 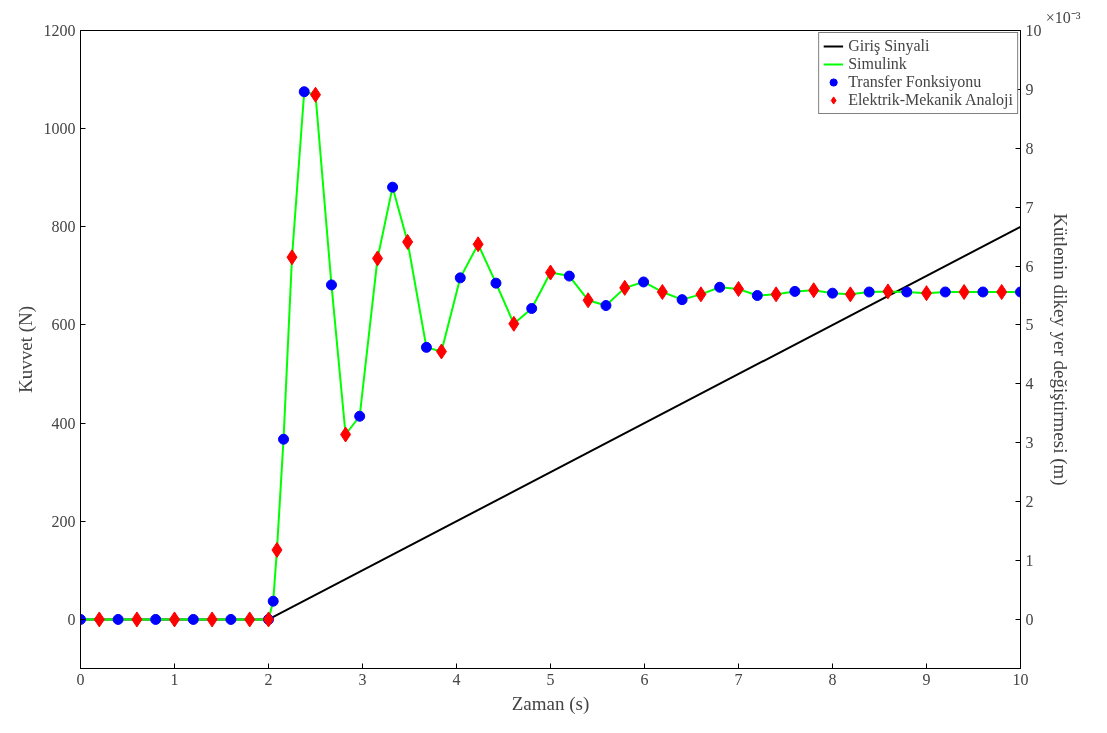 What do you see at coordinates (1029, 148) in the screenshot?
I see `y2-tick-label: 8` at bounding box center [1029, 148].